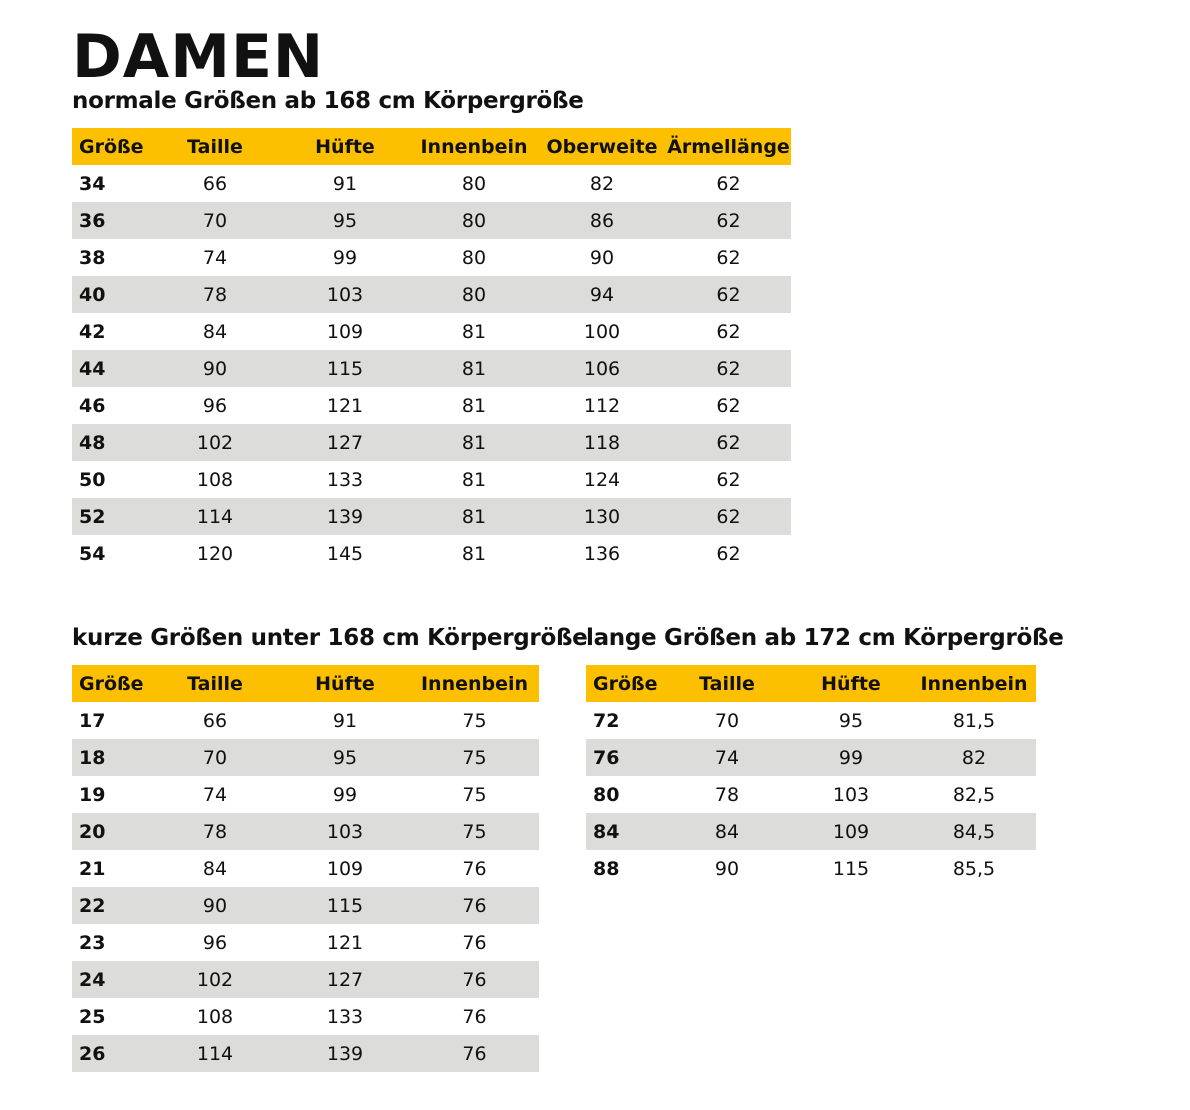 The image size is (1190, 1110). I want to click on value-cell: 127, so click(345, 442).